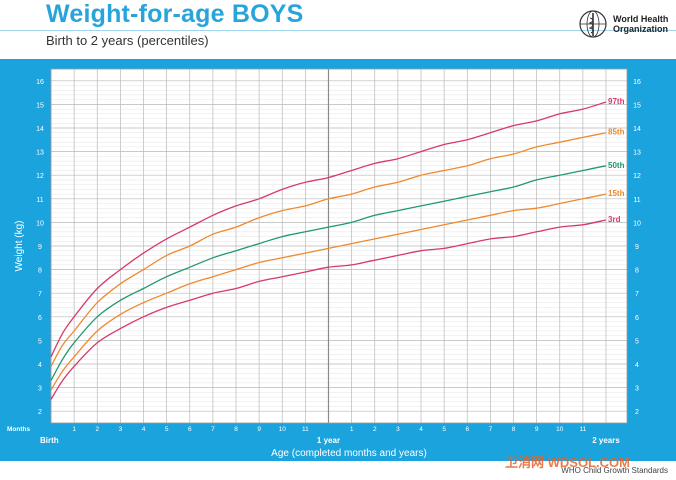  Describe the element at coordinates (641, 19) in the screenshot. I see `org-line-1: World Health` at that location.